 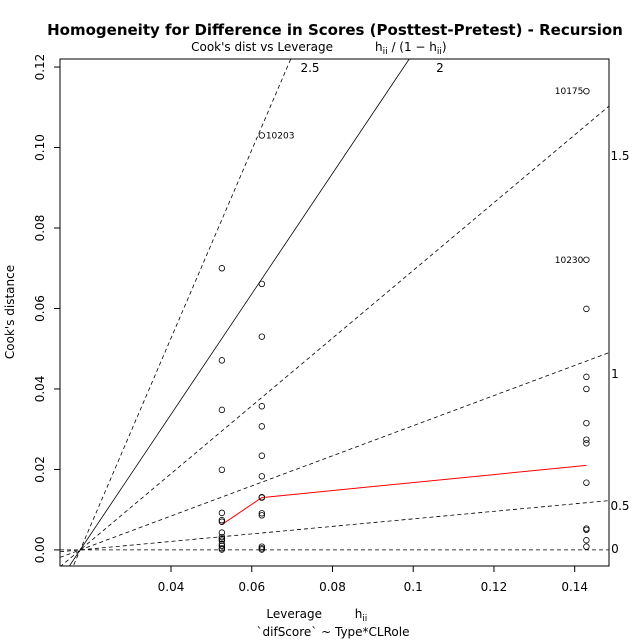 What do you see at coordinates (404, 494) in the screenshot?
I see `smooth-line` at bounding box center [404, 494].